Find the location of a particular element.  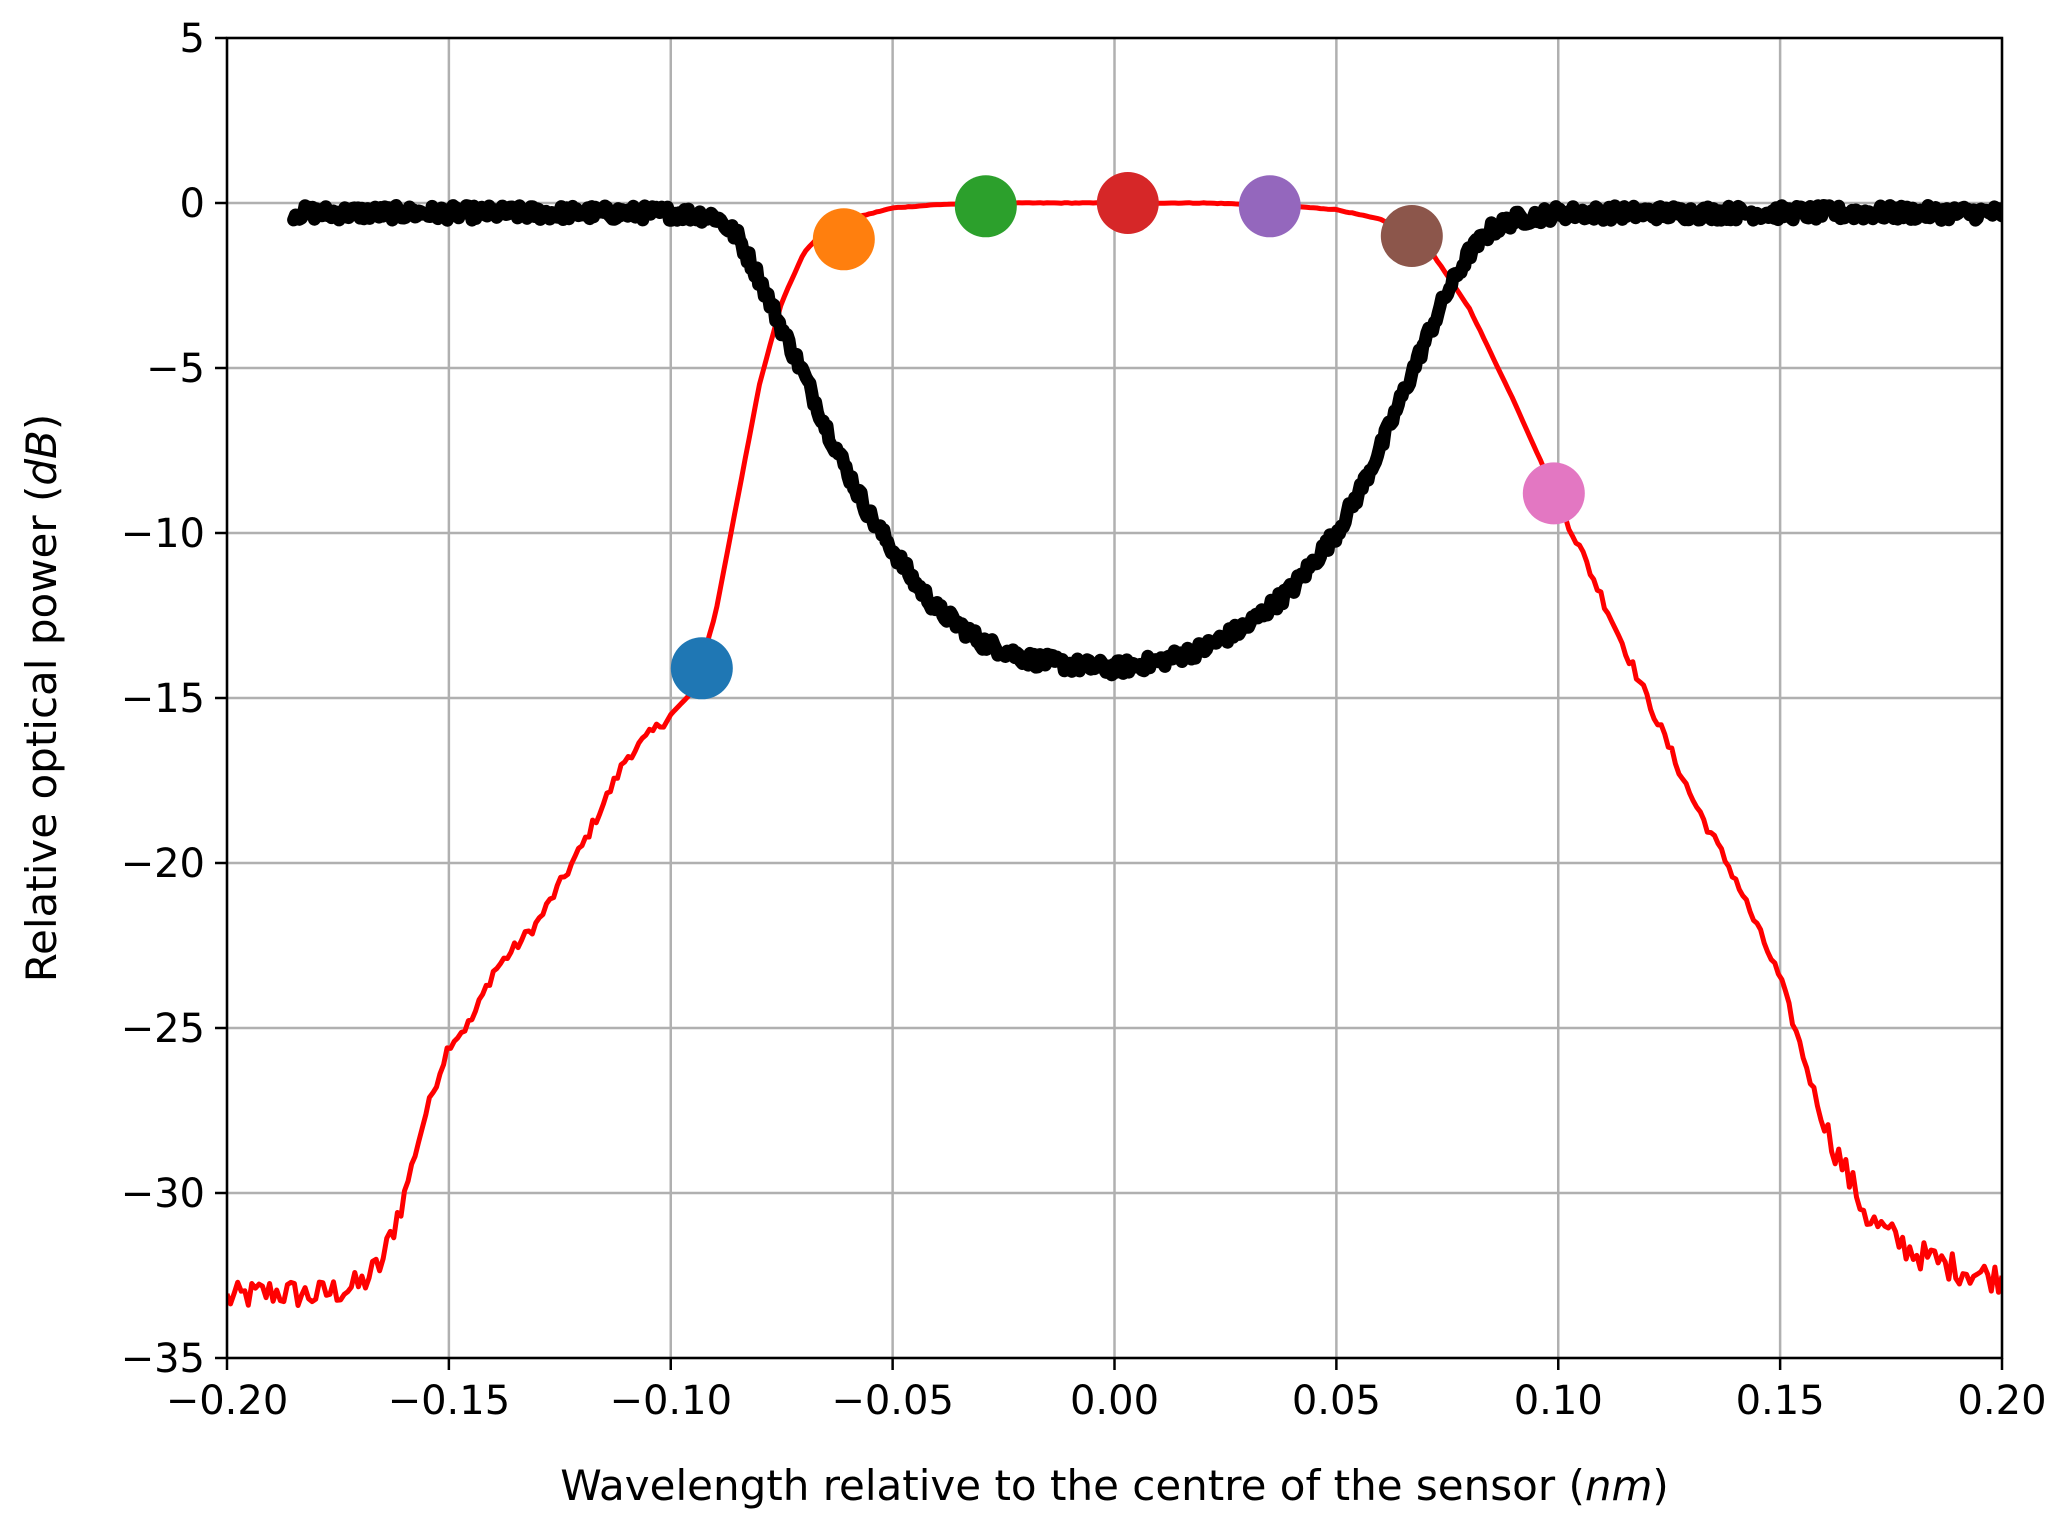

x-tick-label: 0.05 is located at coordinates (1336, 1401).